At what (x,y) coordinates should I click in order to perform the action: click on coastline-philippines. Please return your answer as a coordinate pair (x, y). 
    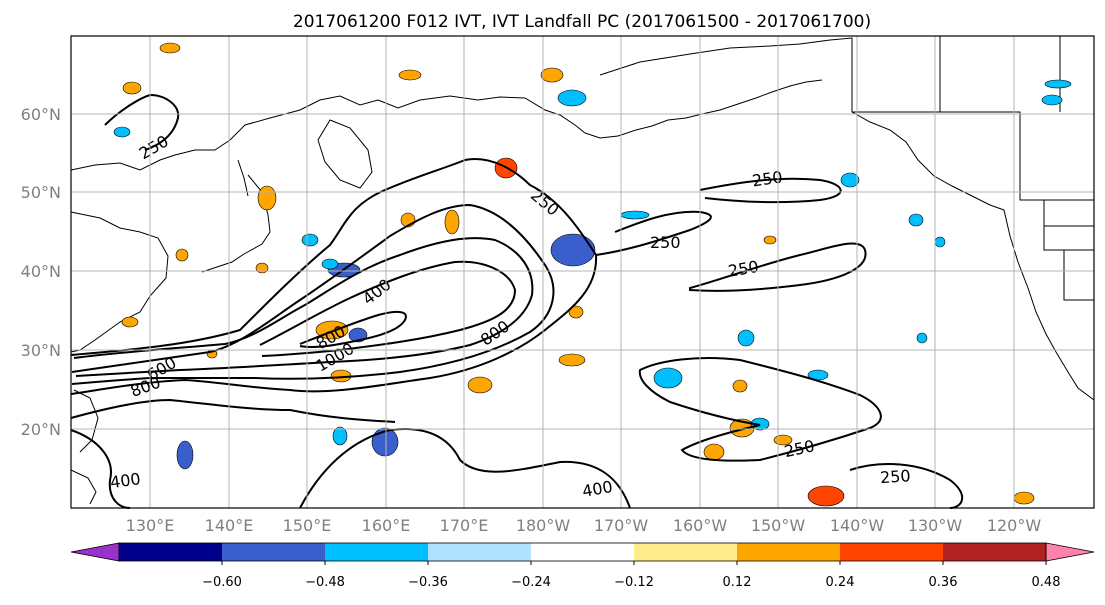
    Looking at the image, I should click on (86, 421).